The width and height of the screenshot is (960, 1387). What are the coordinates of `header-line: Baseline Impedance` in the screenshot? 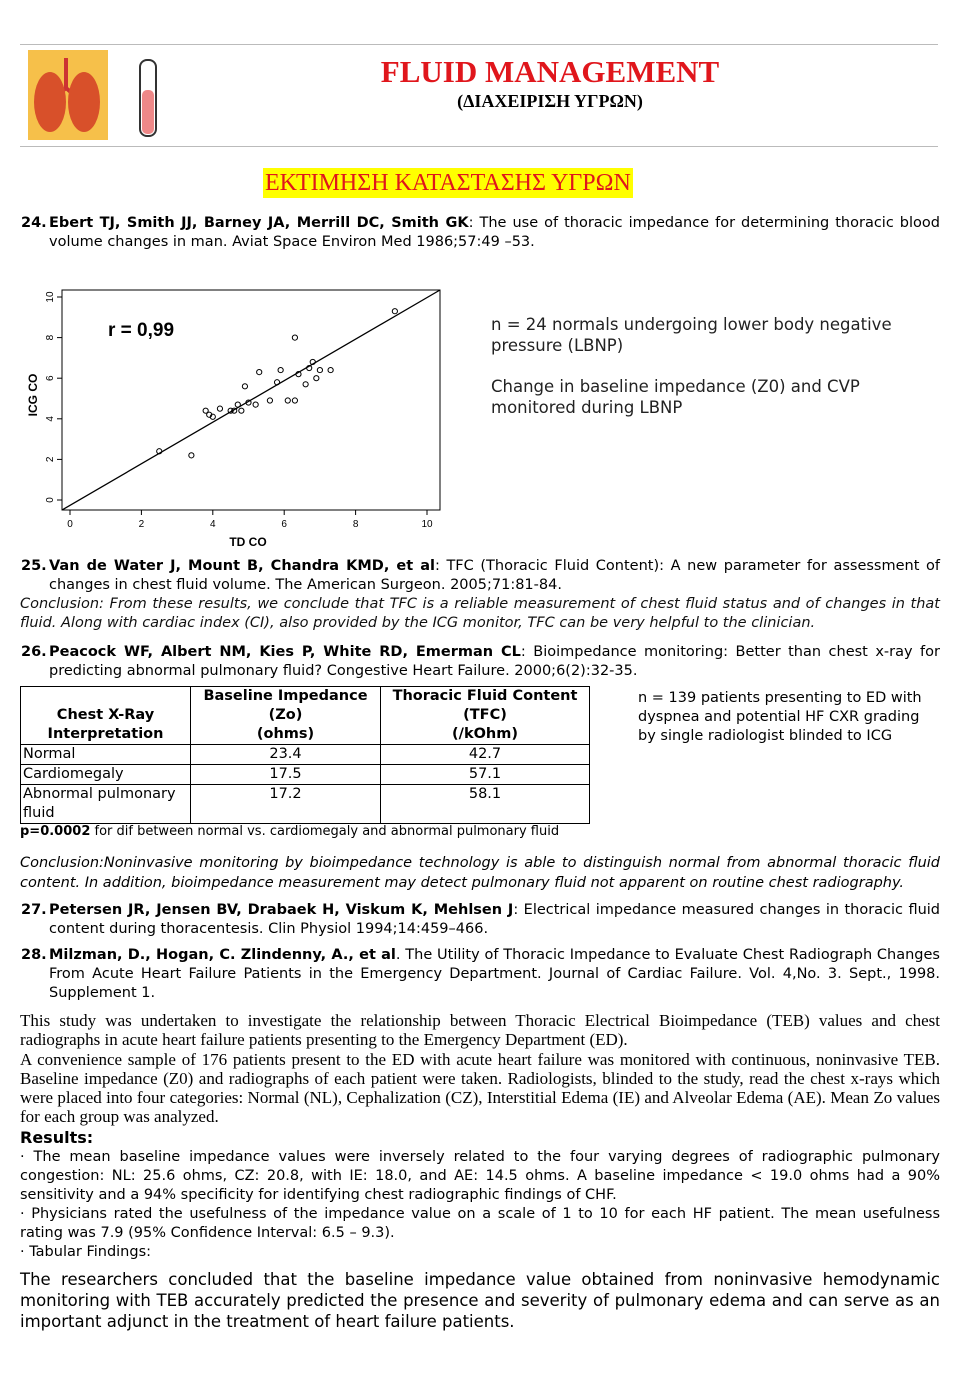 It's located at (285, 696).